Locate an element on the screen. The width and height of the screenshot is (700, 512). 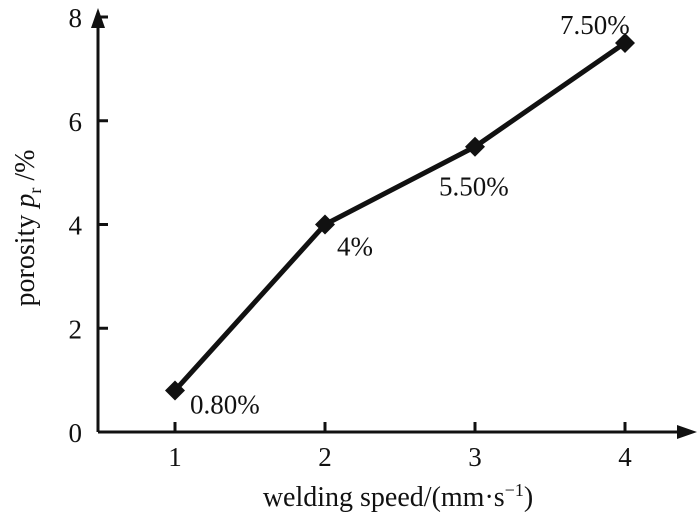
y-tick-label: 4 is located at coordinates (76, 226).